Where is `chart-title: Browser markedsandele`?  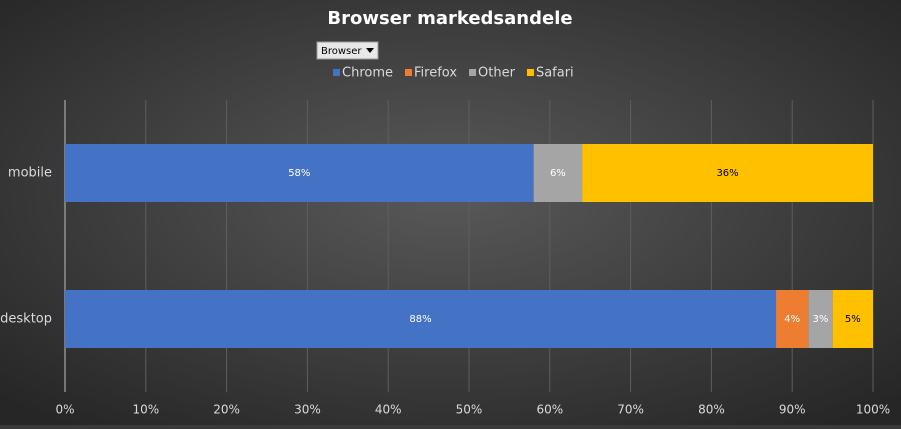 chart-title: Browser markedsandele is located at coordinates (449, 18).